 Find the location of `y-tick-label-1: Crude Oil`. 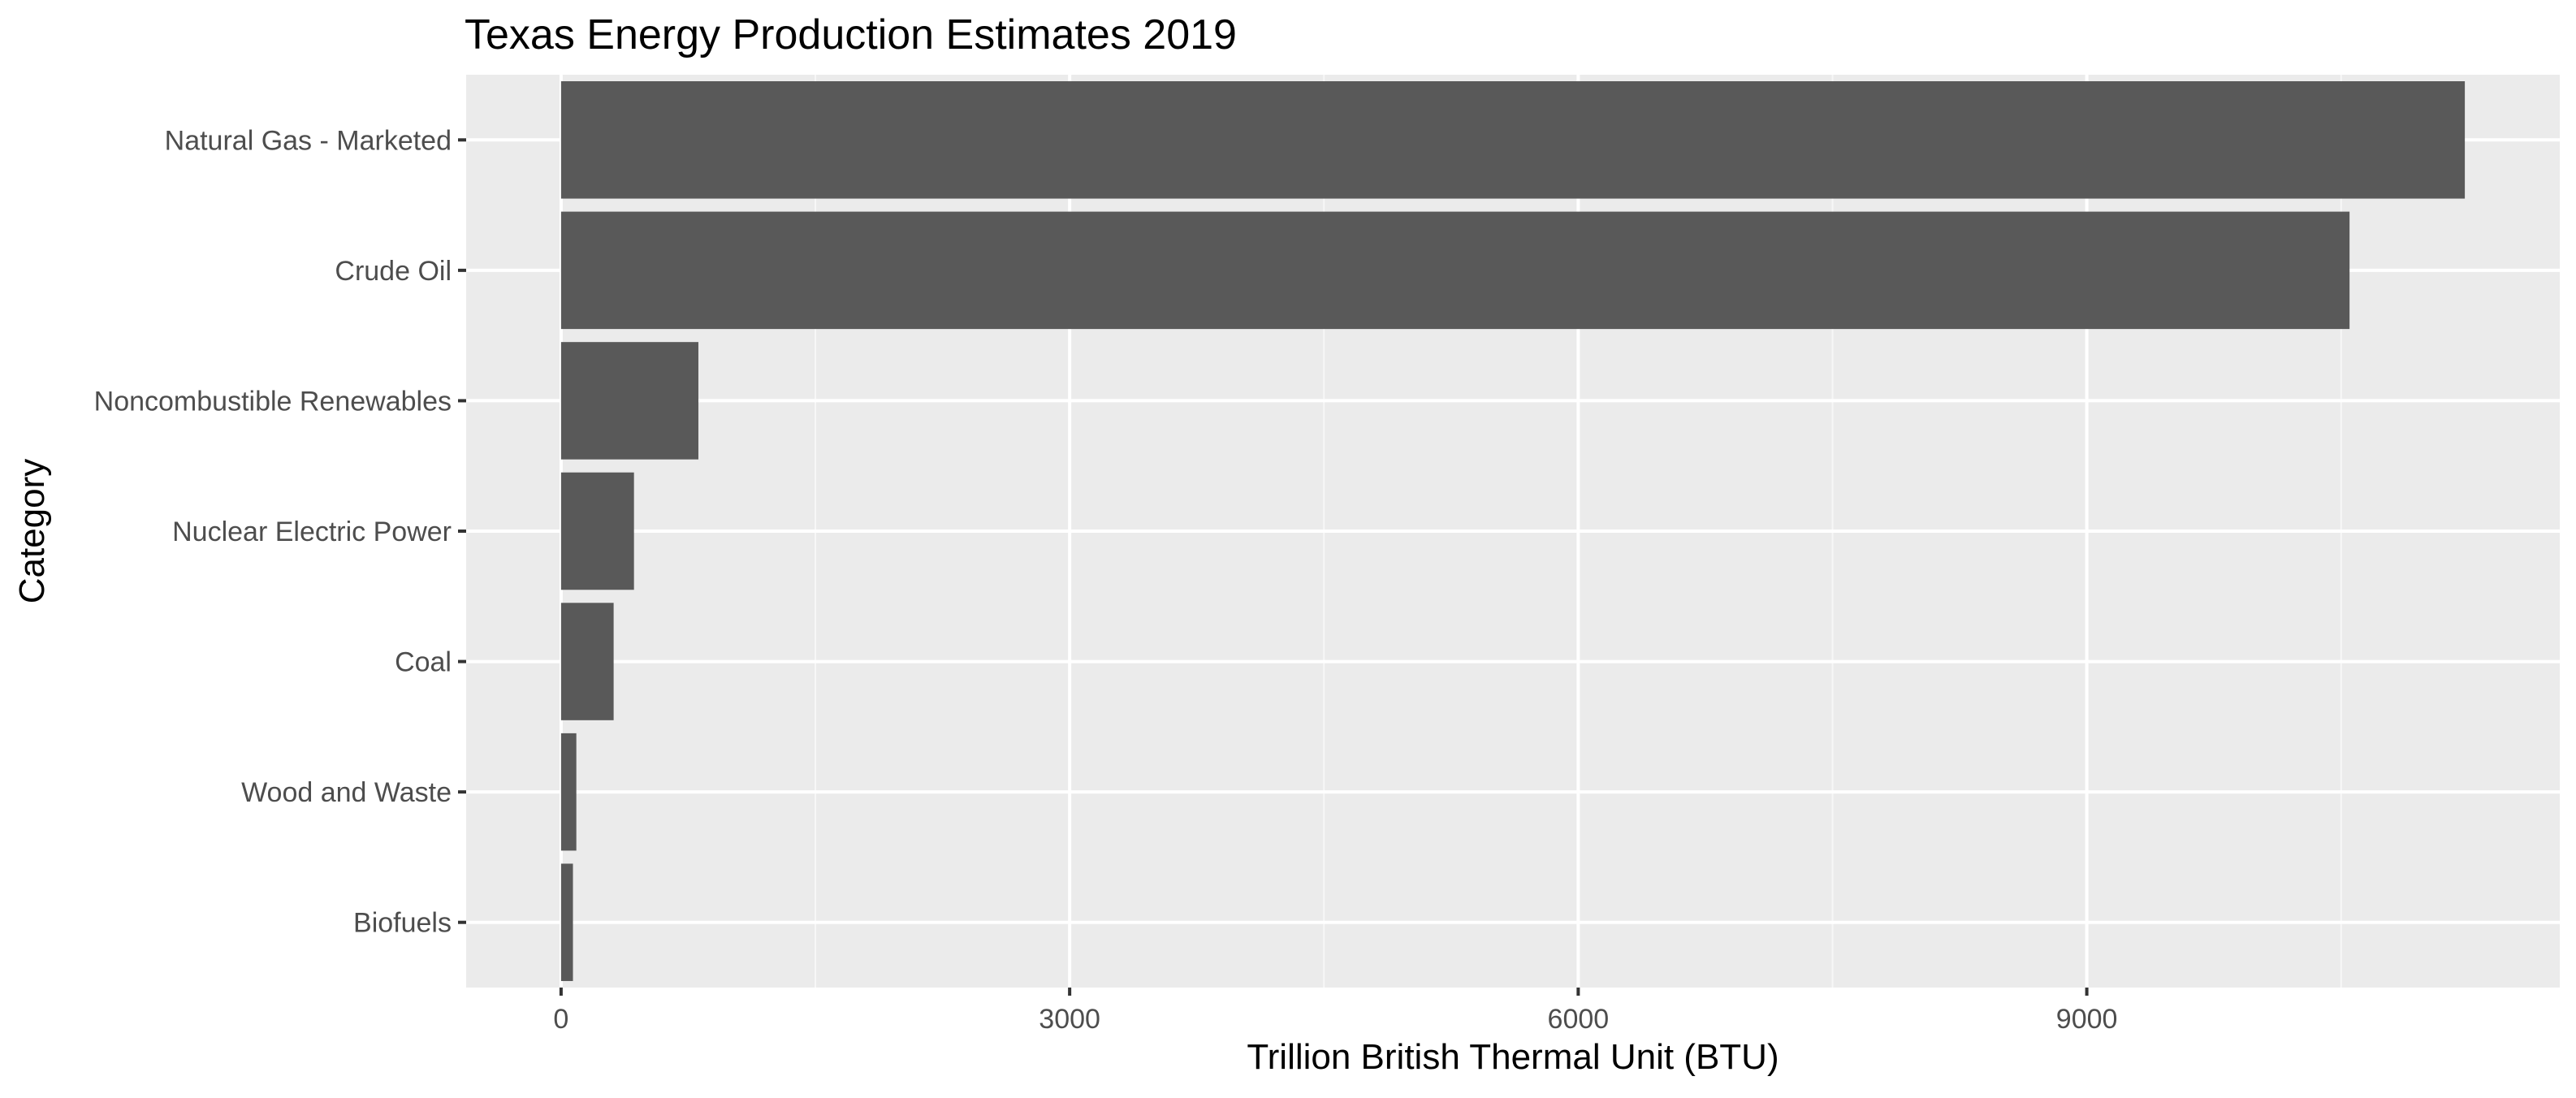

y-tick-label-1: Crude Oil is located at coordinates (394, 271).